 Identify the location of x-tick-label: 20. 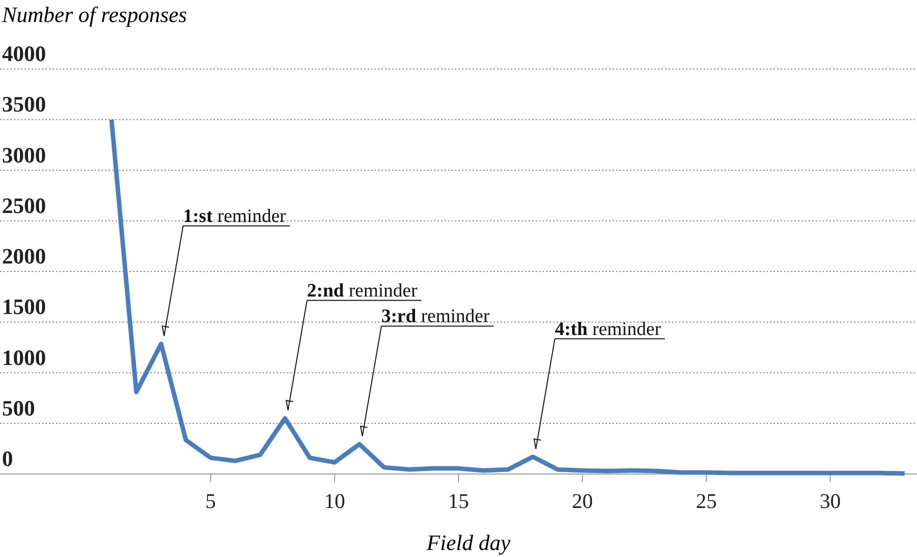
(582, 501).